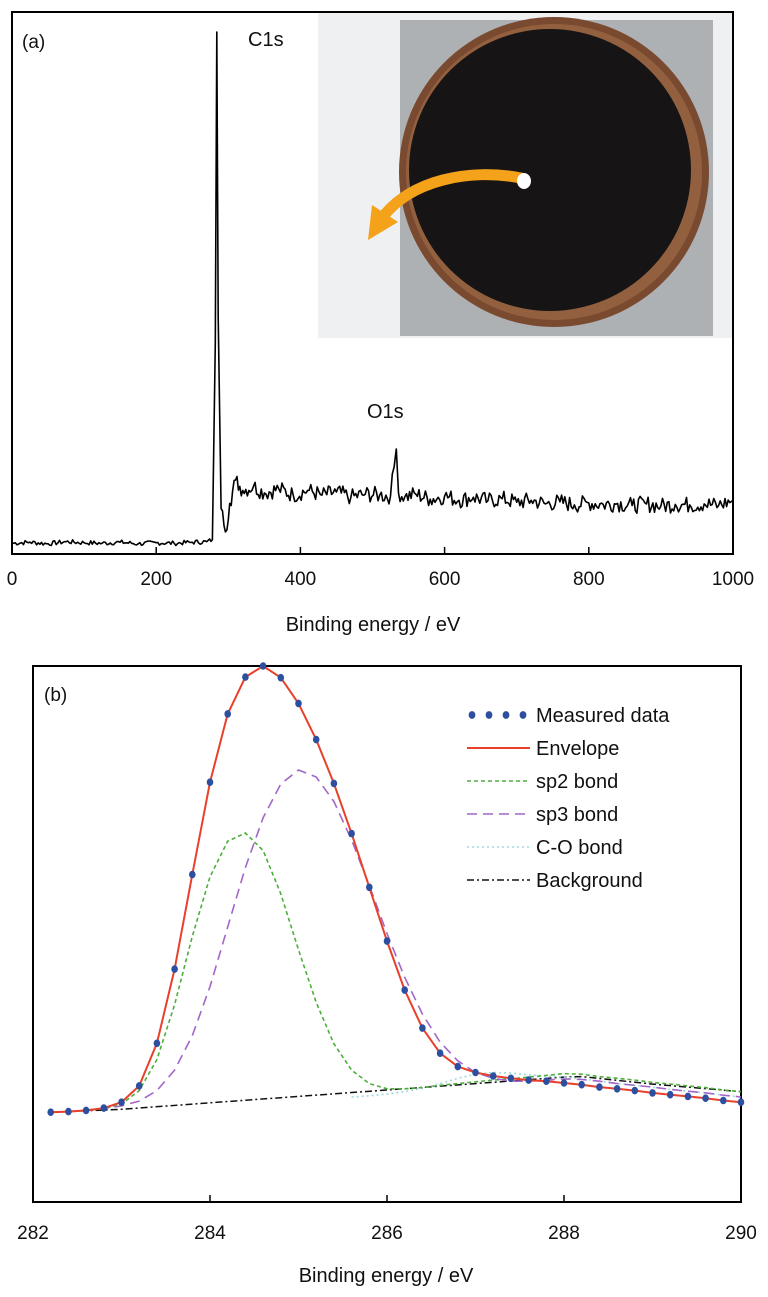  I want to click on orange-arrow-head, so click(383, 222).